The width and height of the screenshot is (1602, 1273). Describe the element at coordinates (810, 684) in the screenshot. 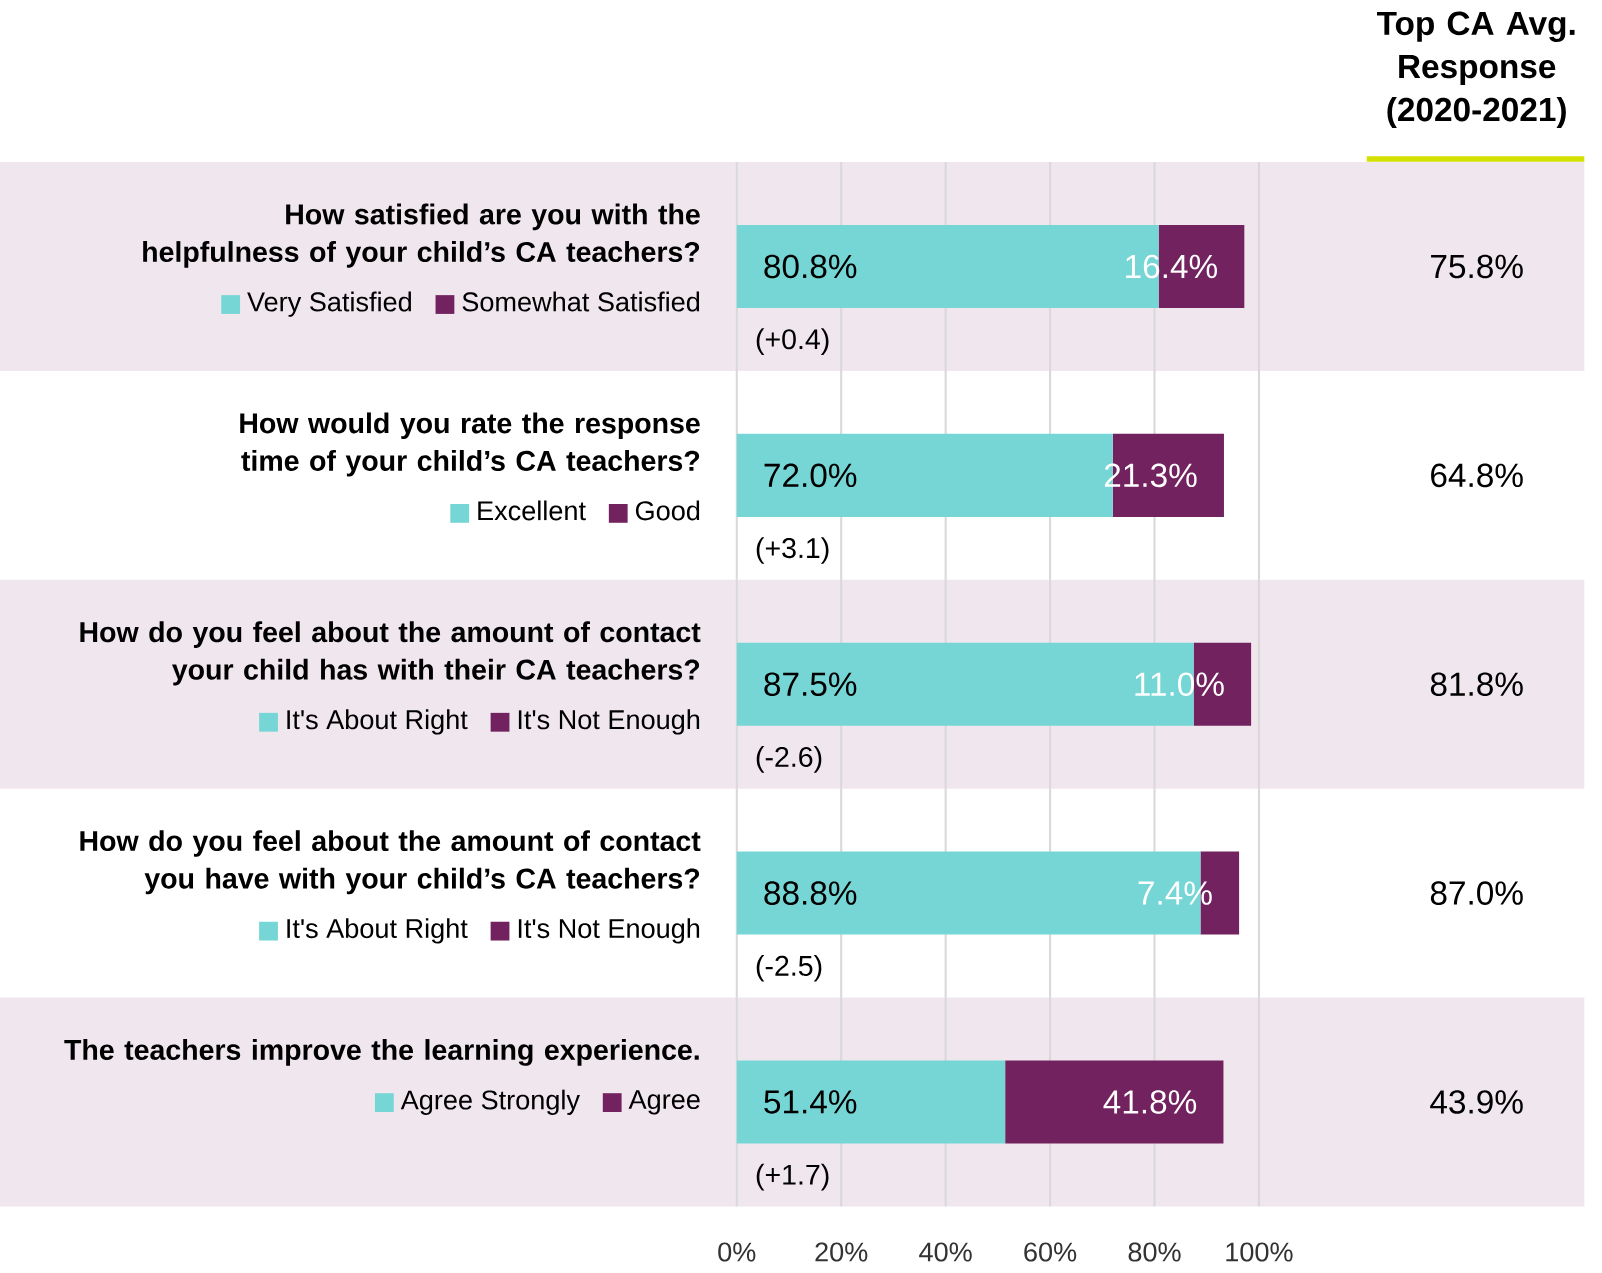

I see `data-label: 87.5%` at that location.